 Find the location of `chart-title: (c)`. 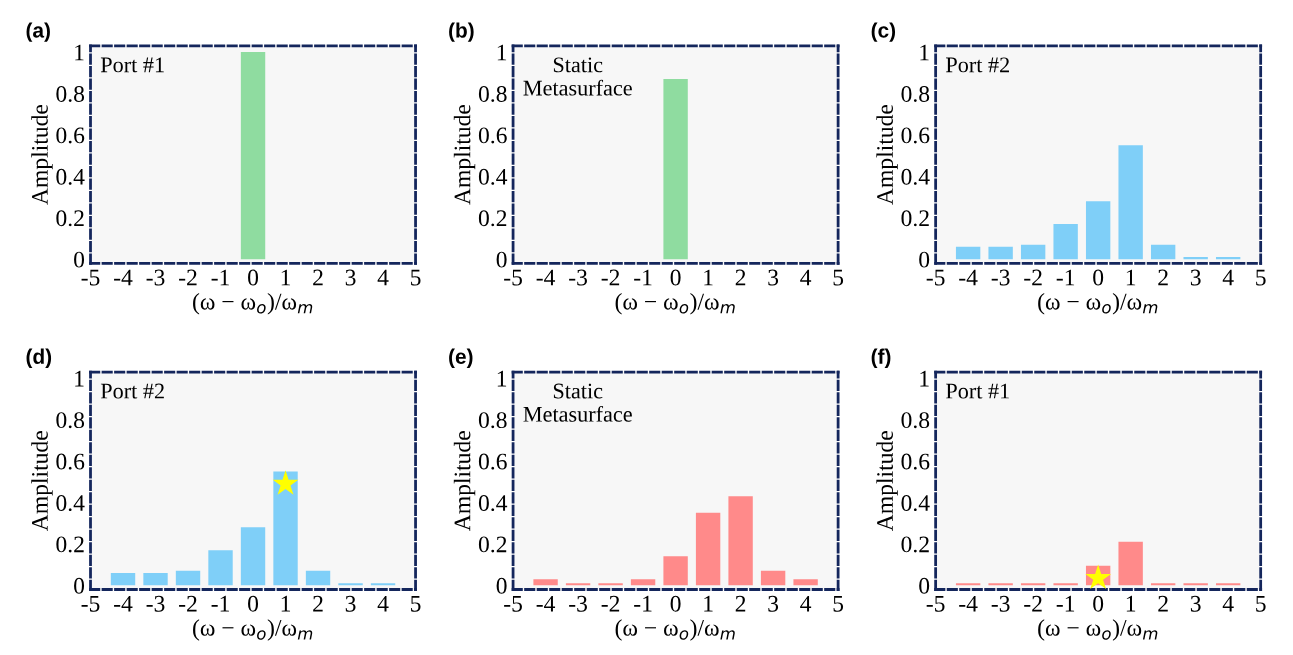

chart-title: (c) is located at coordinates (883, 32).